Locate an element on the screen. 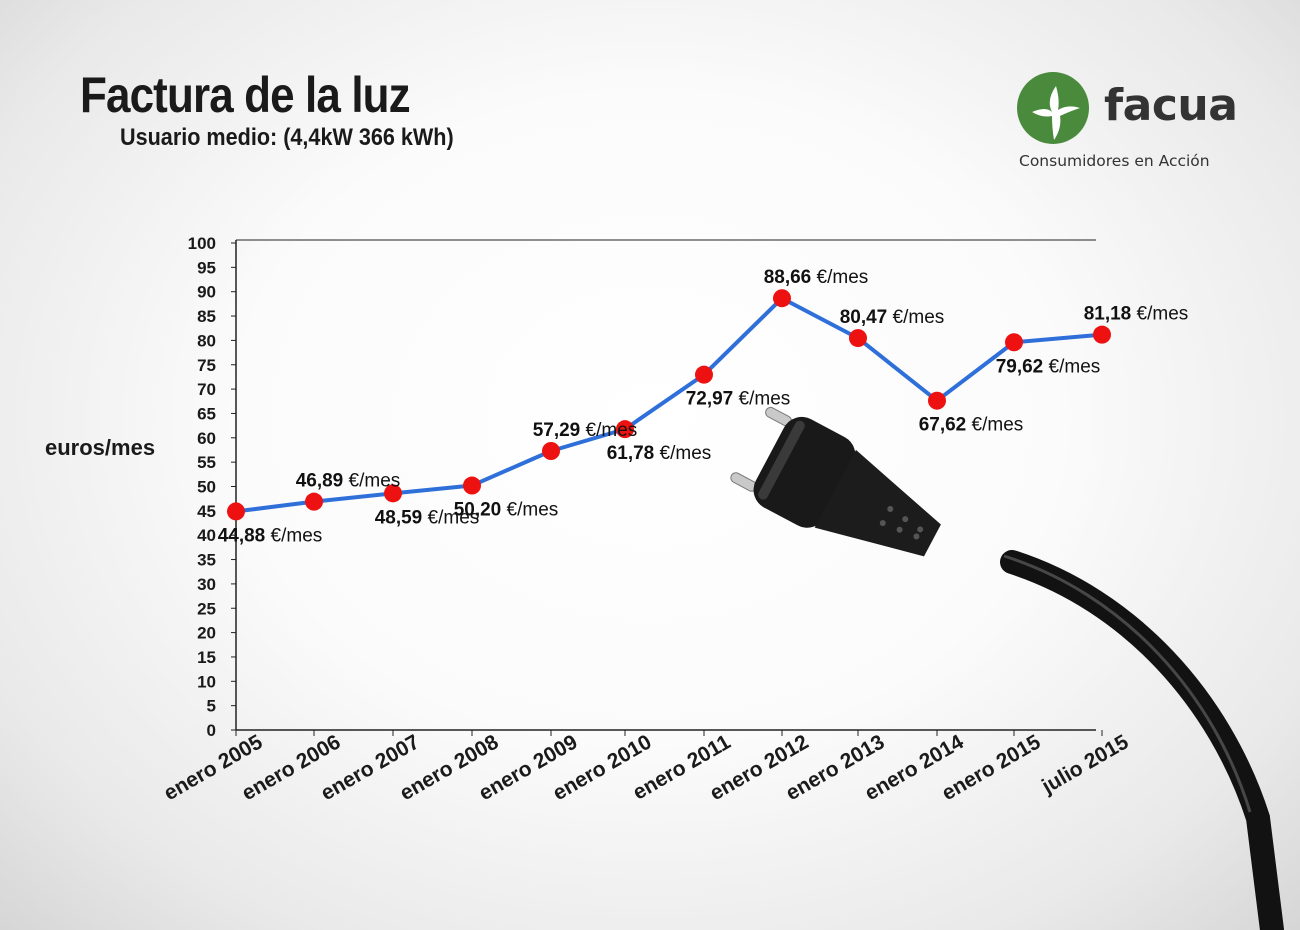 Image resolution: width=1300 pixels, height=930 pixels. data-label: 46,89 €/mes is located at coordinates (348, 481).